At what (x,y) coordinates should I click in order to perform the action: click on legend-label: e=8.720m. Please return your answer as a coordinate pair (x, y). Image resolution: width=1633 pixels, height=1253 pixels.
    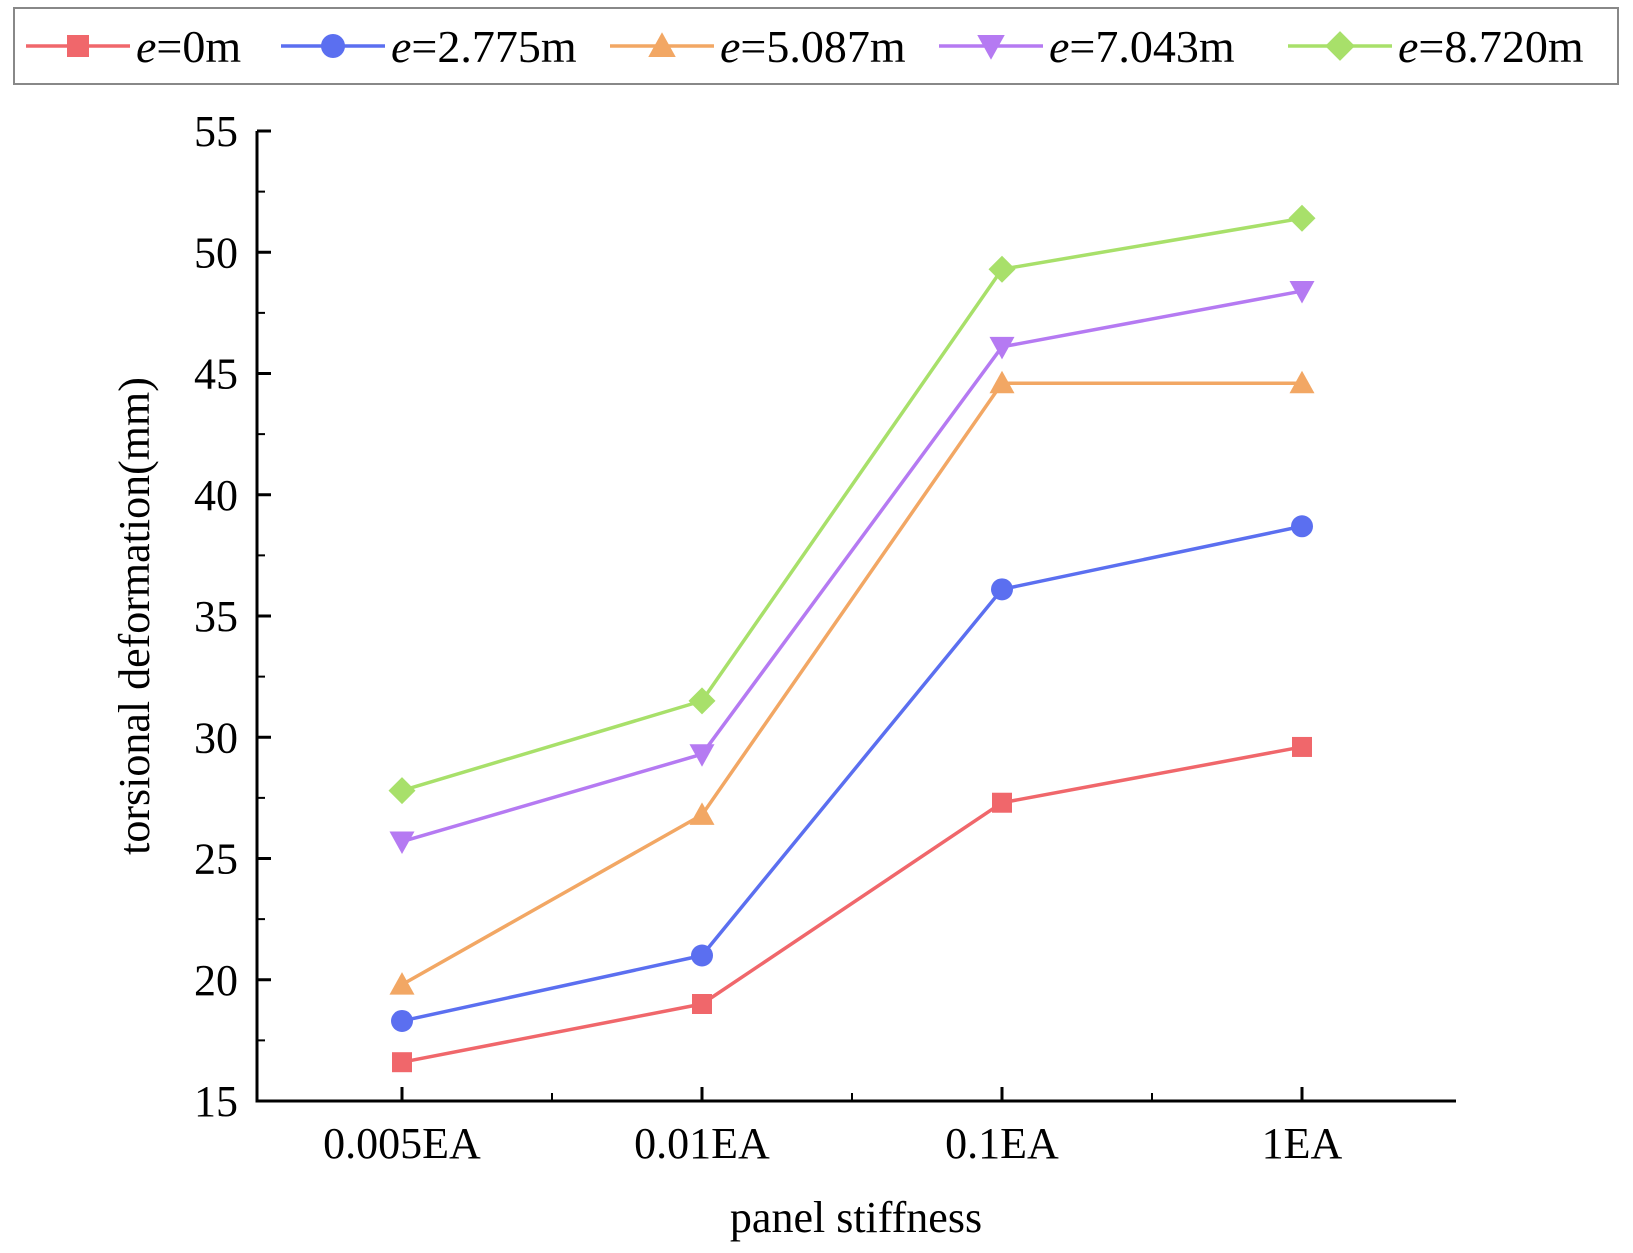
    Looking at the image, I should click on (1491, 46).